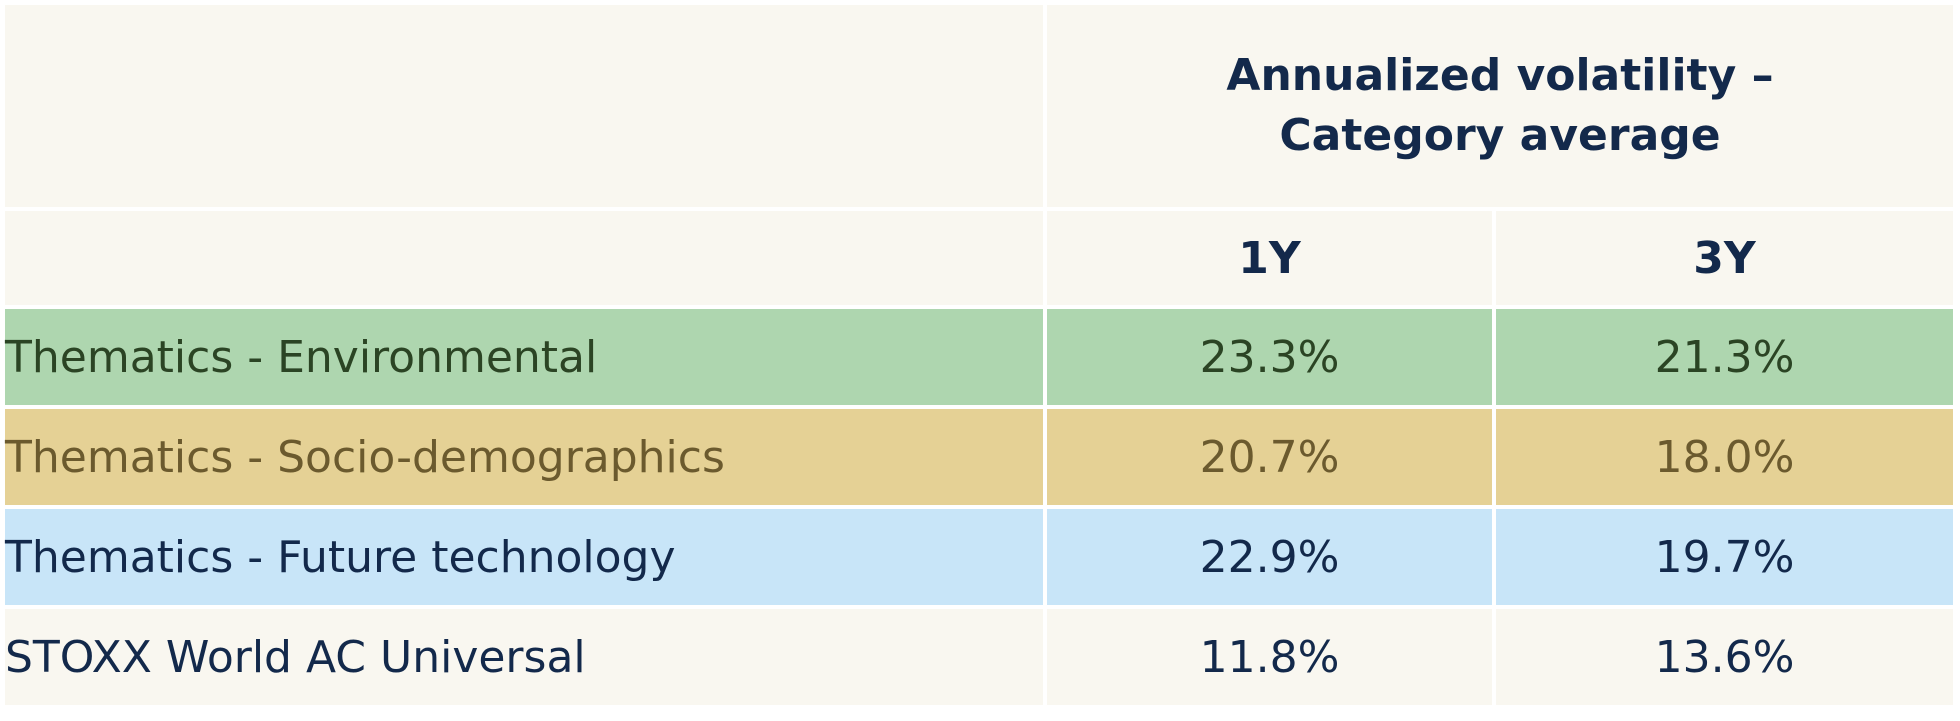 The height and width of the screenshot is (721, 1960). Describe the element at coordinates (524, 457) in the screenshot. I see `row-label: Thematics - Socio-demographics` at that location.